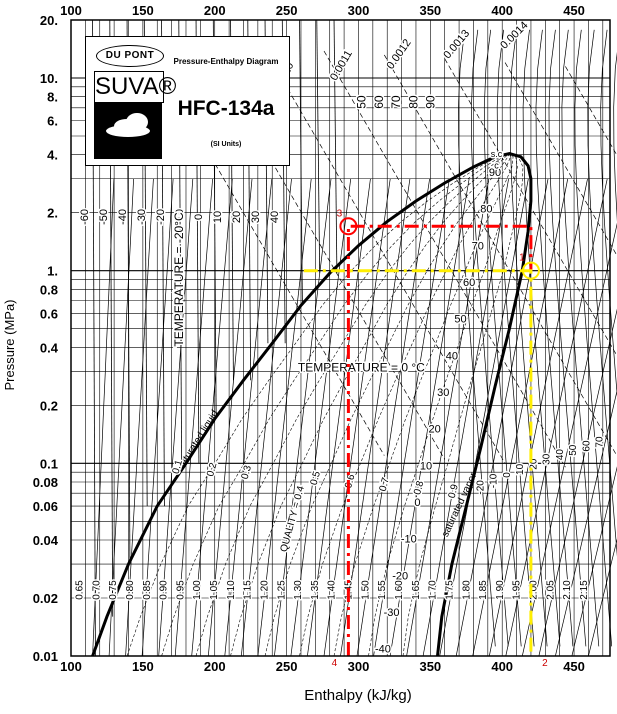 This screenshot has width=617, height=714. Describe the element at coordinates (161, 217) in the screenshot. I see `isotherm-label: -20` at that location.